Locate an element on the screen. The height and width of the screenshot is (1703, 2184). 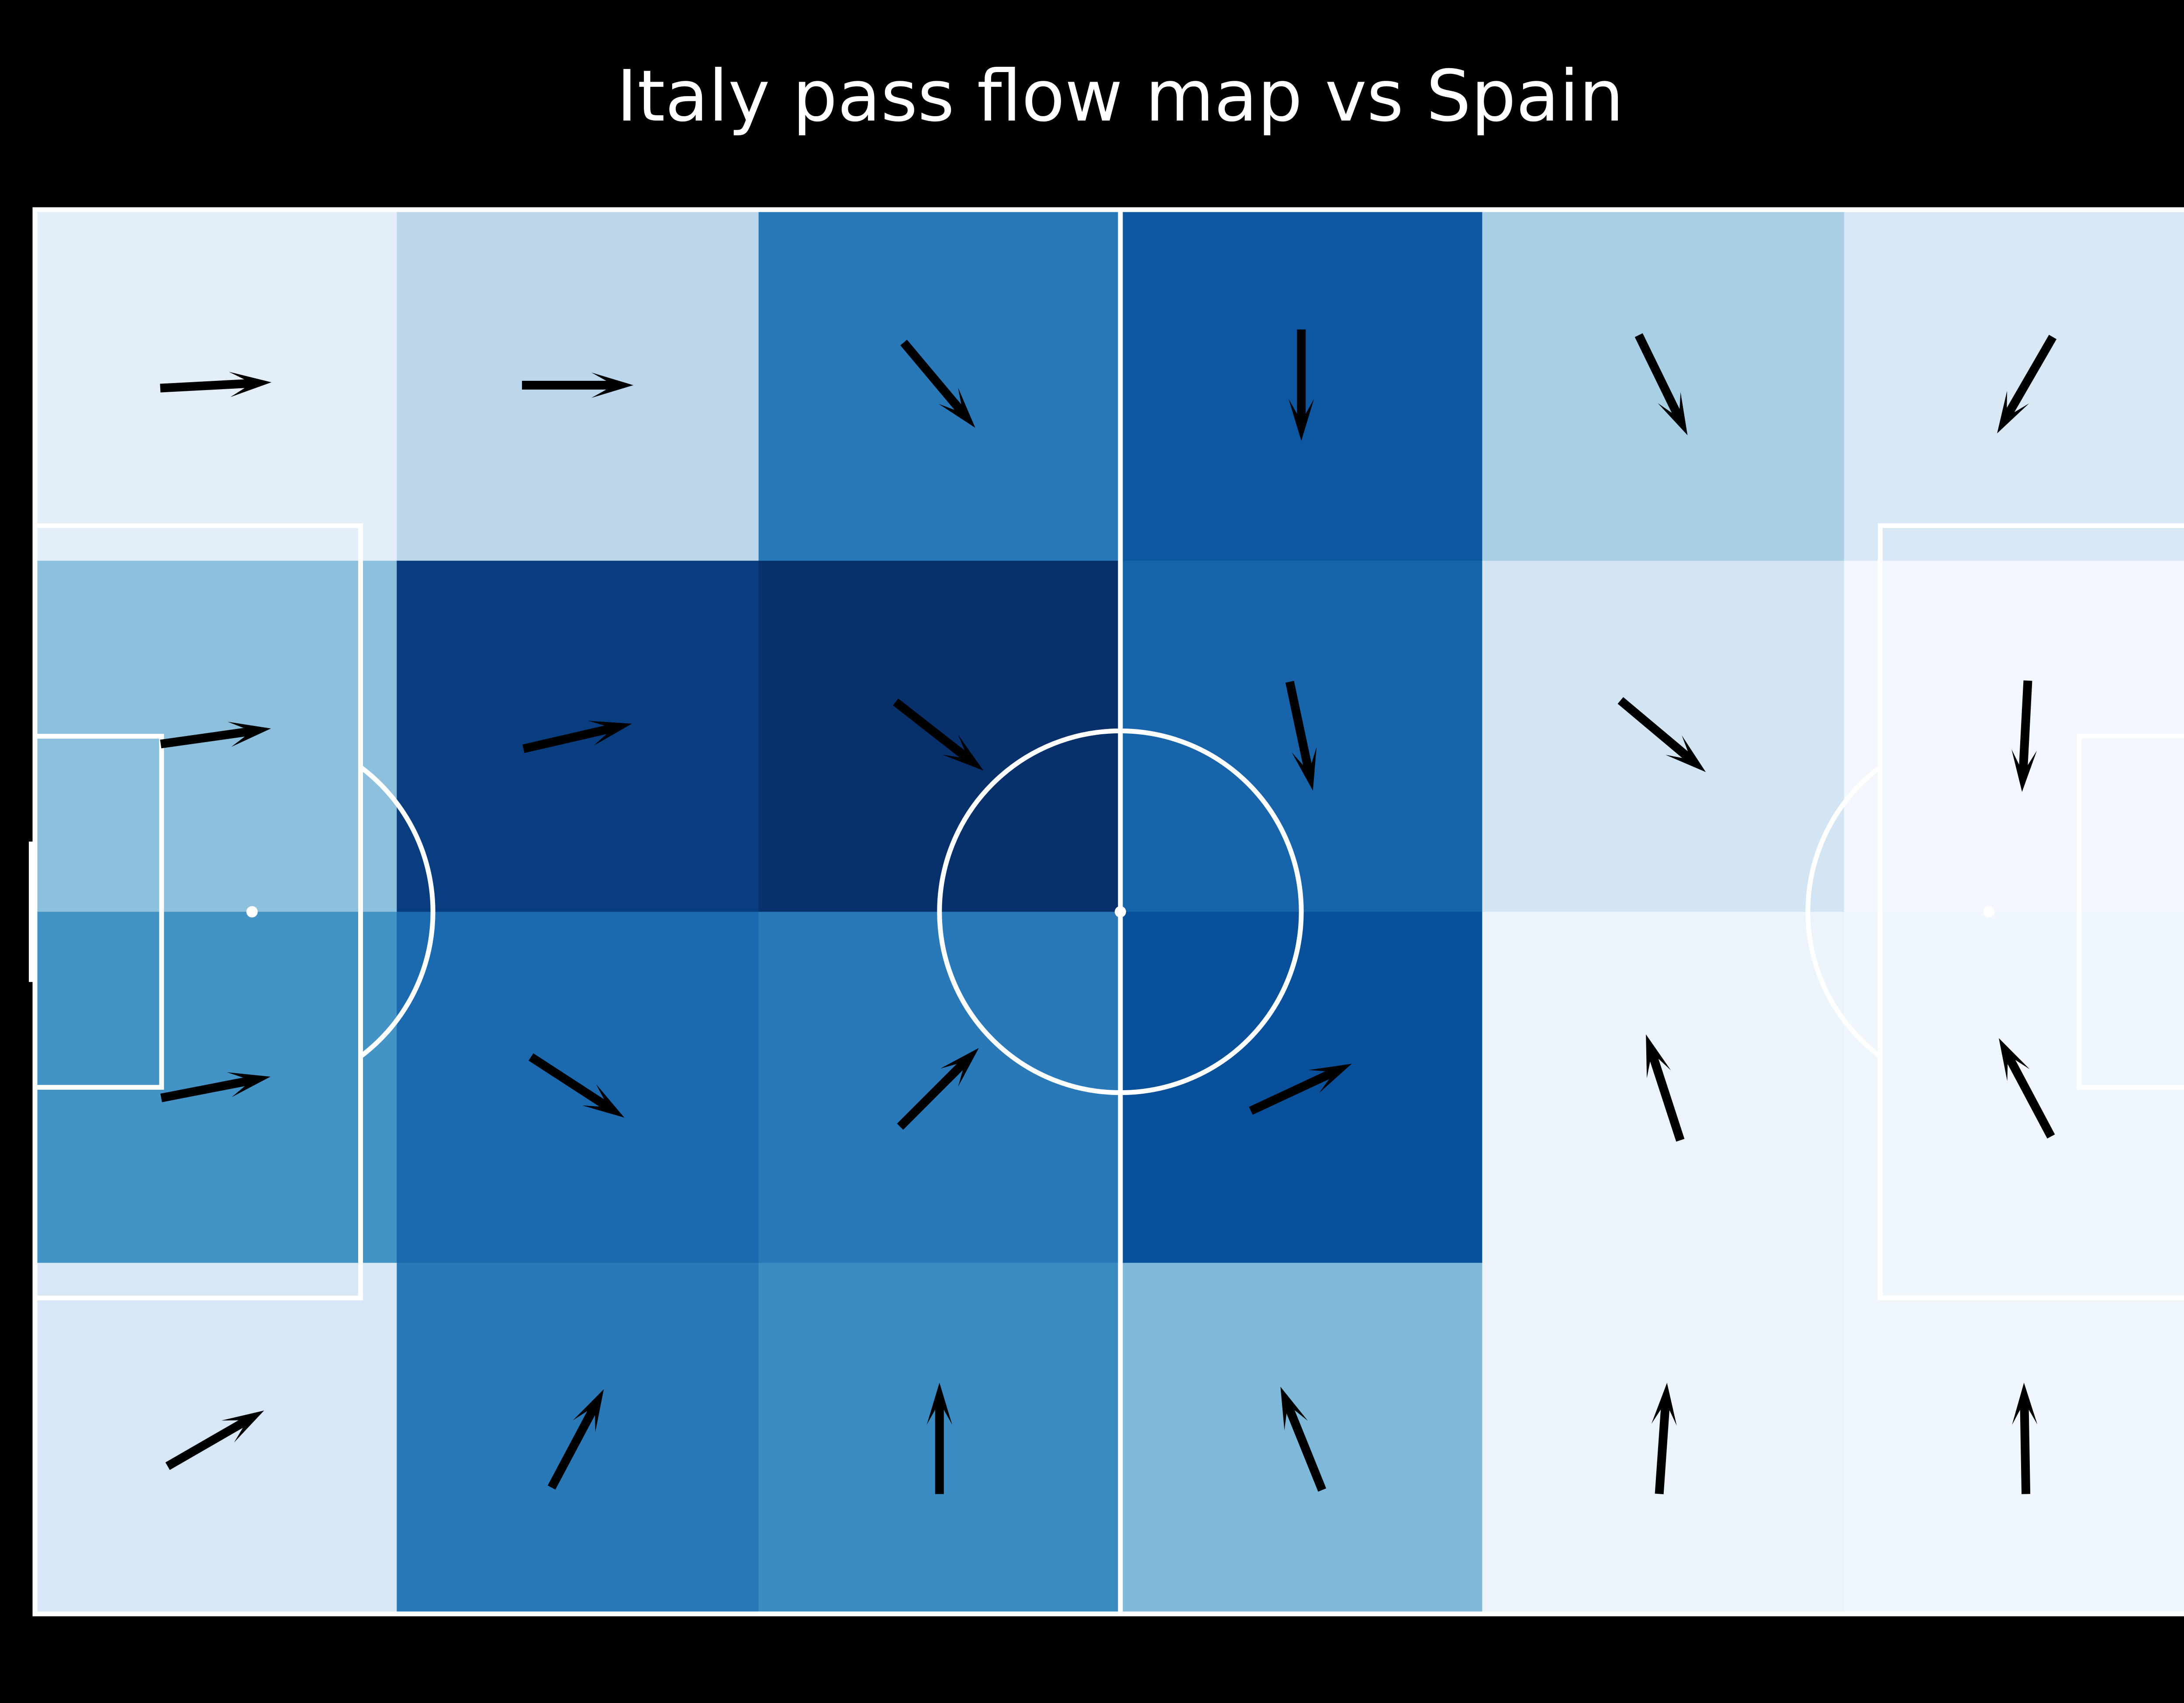
right-penalty-arc is located at coordinates (1843, 912).